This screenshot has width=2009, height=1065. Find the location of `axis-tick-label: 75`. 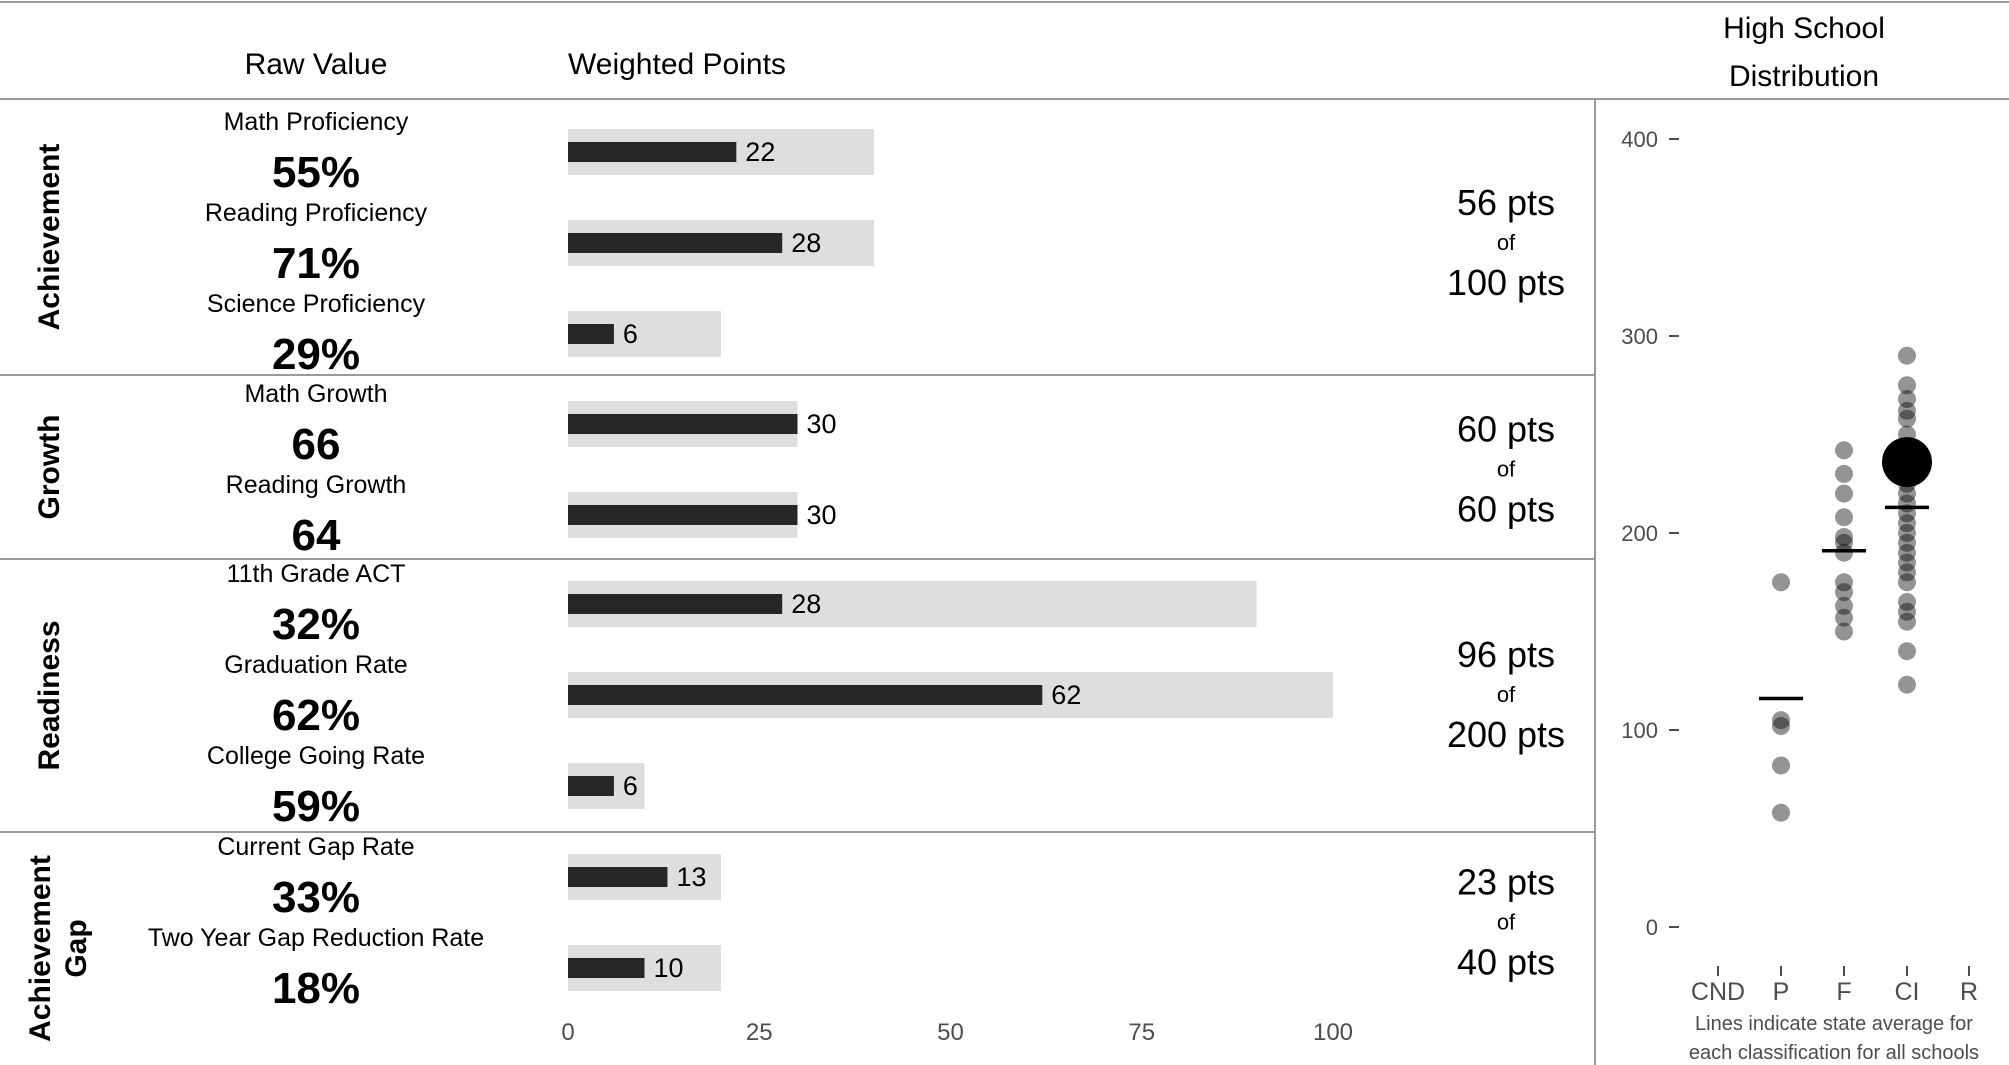

axis-tick-label: 75 is located at coordinates (1141, 1032).